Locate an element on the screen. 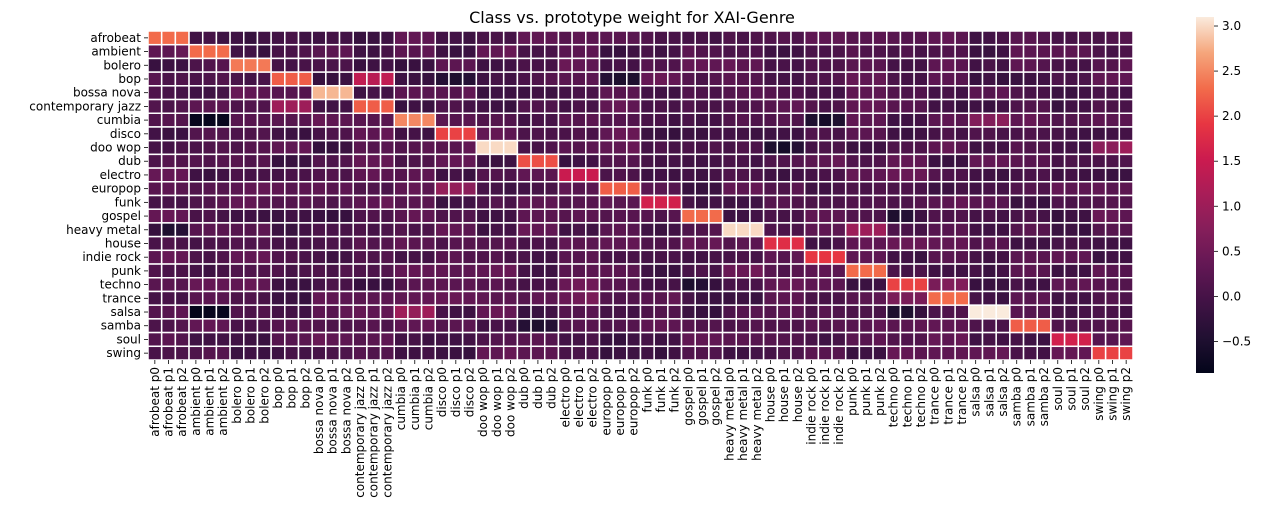 Image resolution: width=1266 pixels, height=532 pixels. y-tick-label: doo wop is located at coordinates (115, 148).